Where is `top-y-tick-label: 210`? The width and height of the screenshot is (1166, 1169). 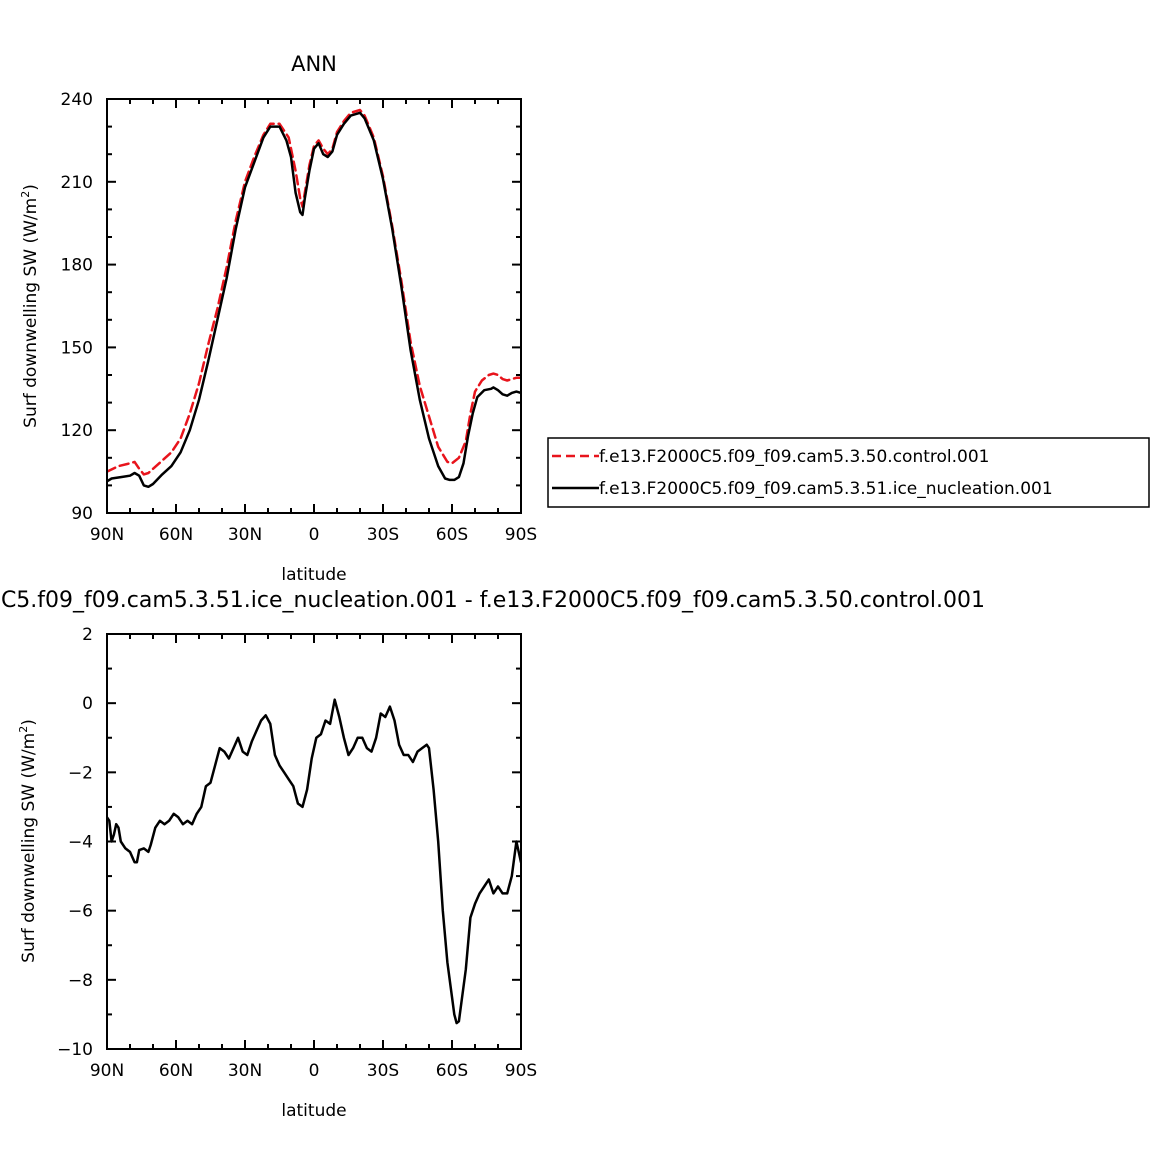 top-y-tick-label: 210 is located at coordinates (77, 183).